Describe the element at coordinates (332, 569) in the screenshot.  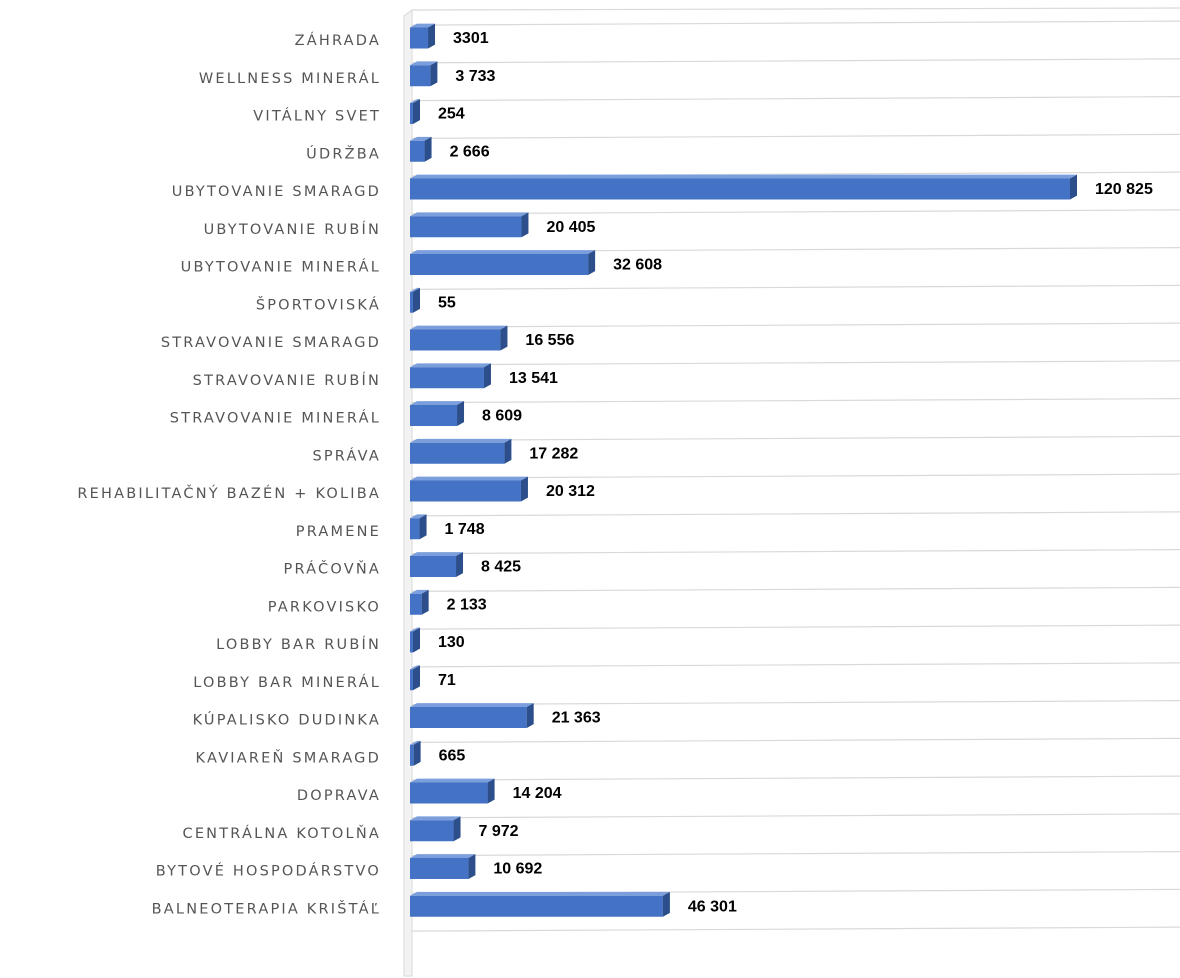
I see `category-label: PRÁČOVŇA` at that location.